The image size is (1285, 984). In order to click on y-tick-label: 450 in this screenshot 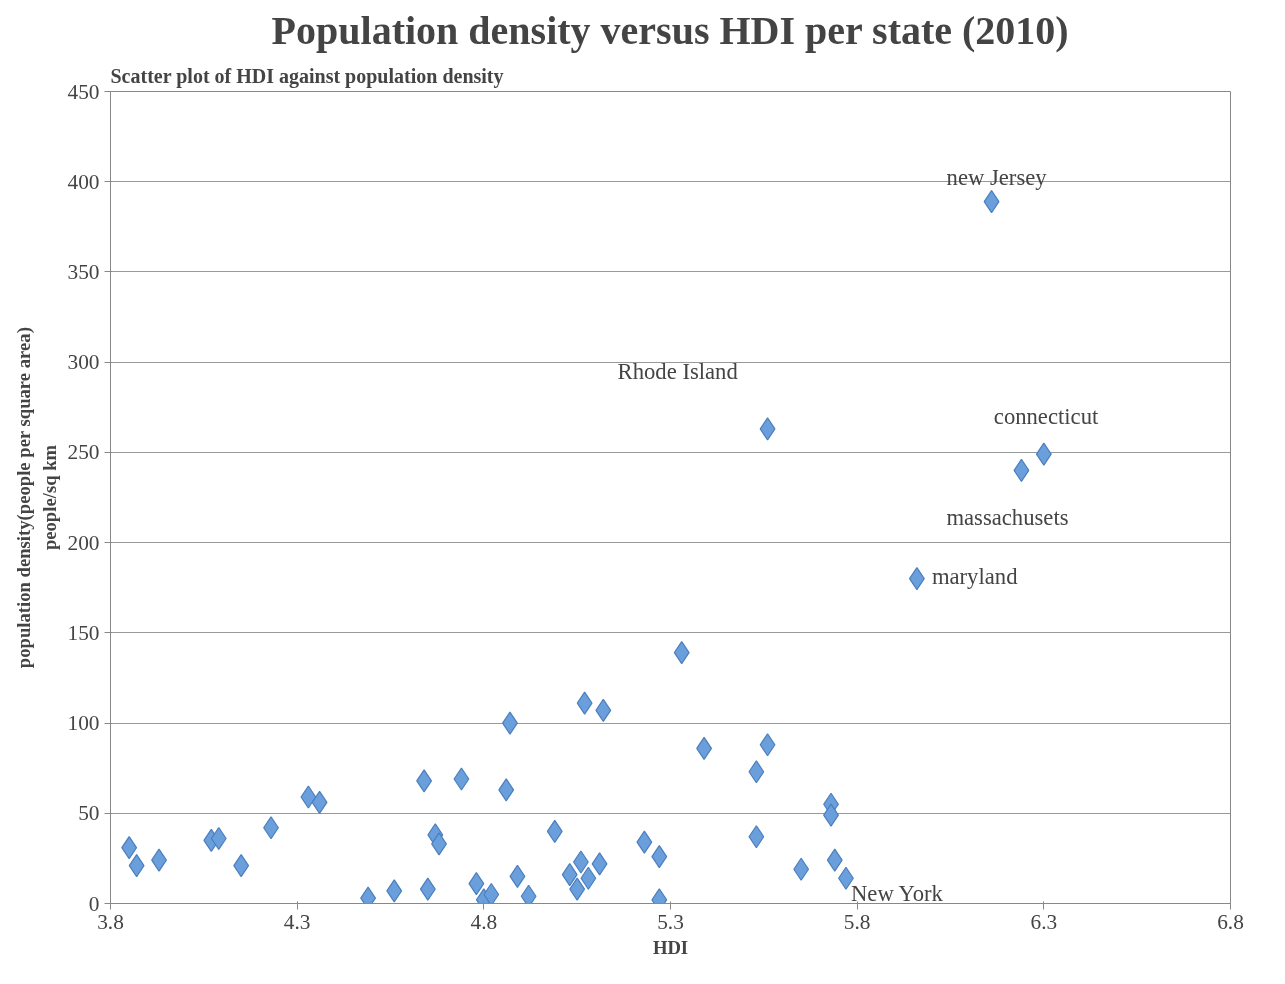, I will do `click(83, 91)`.